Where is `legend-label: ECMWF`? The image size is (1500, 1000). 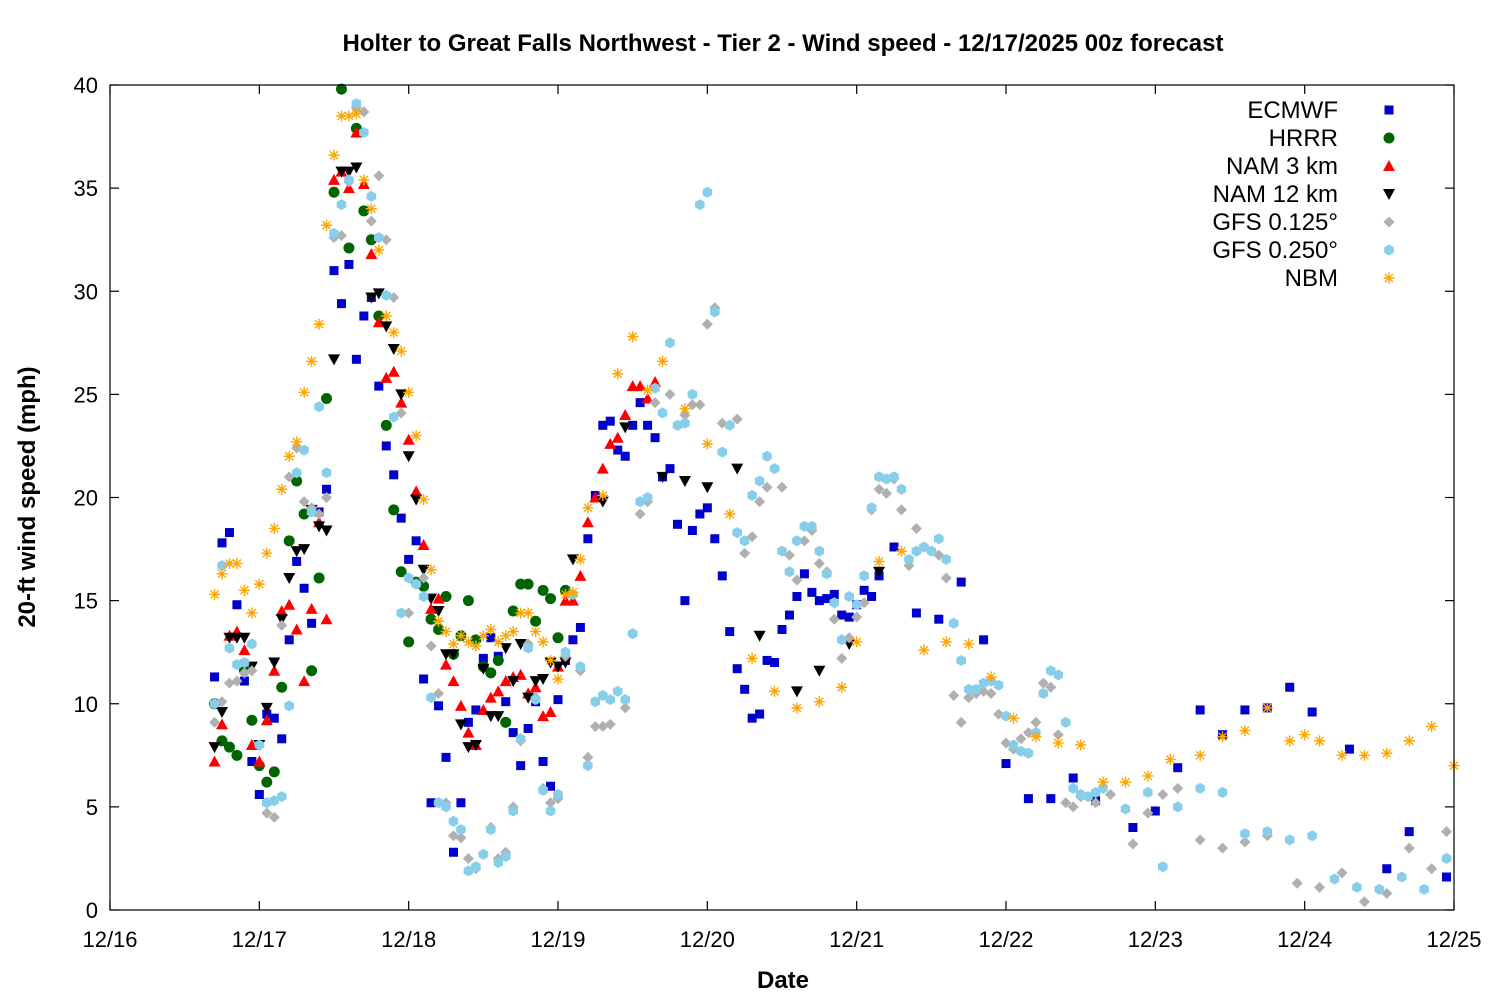
legend-label: ECMWF is located at coordinates (1292, 110).